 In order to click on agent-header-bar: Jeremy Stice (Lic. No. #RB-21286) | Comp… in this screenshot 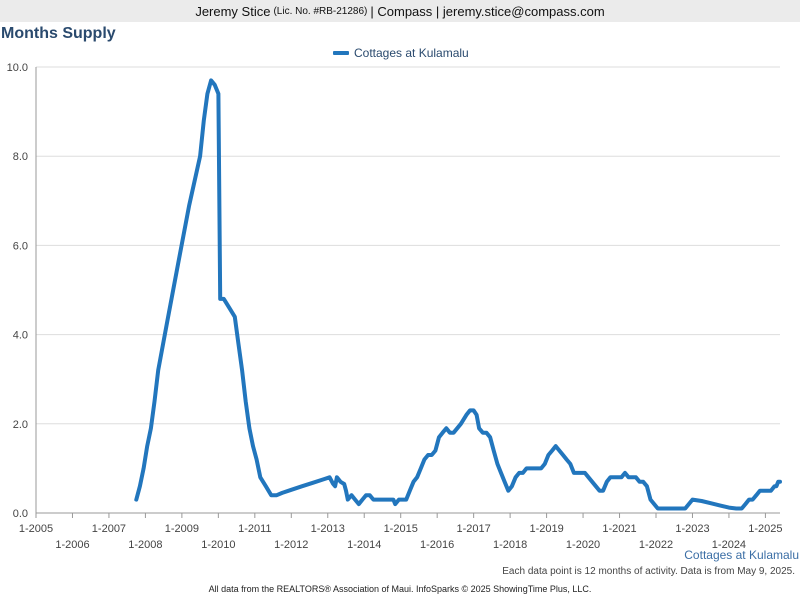, I will do `click(400, 11)`.